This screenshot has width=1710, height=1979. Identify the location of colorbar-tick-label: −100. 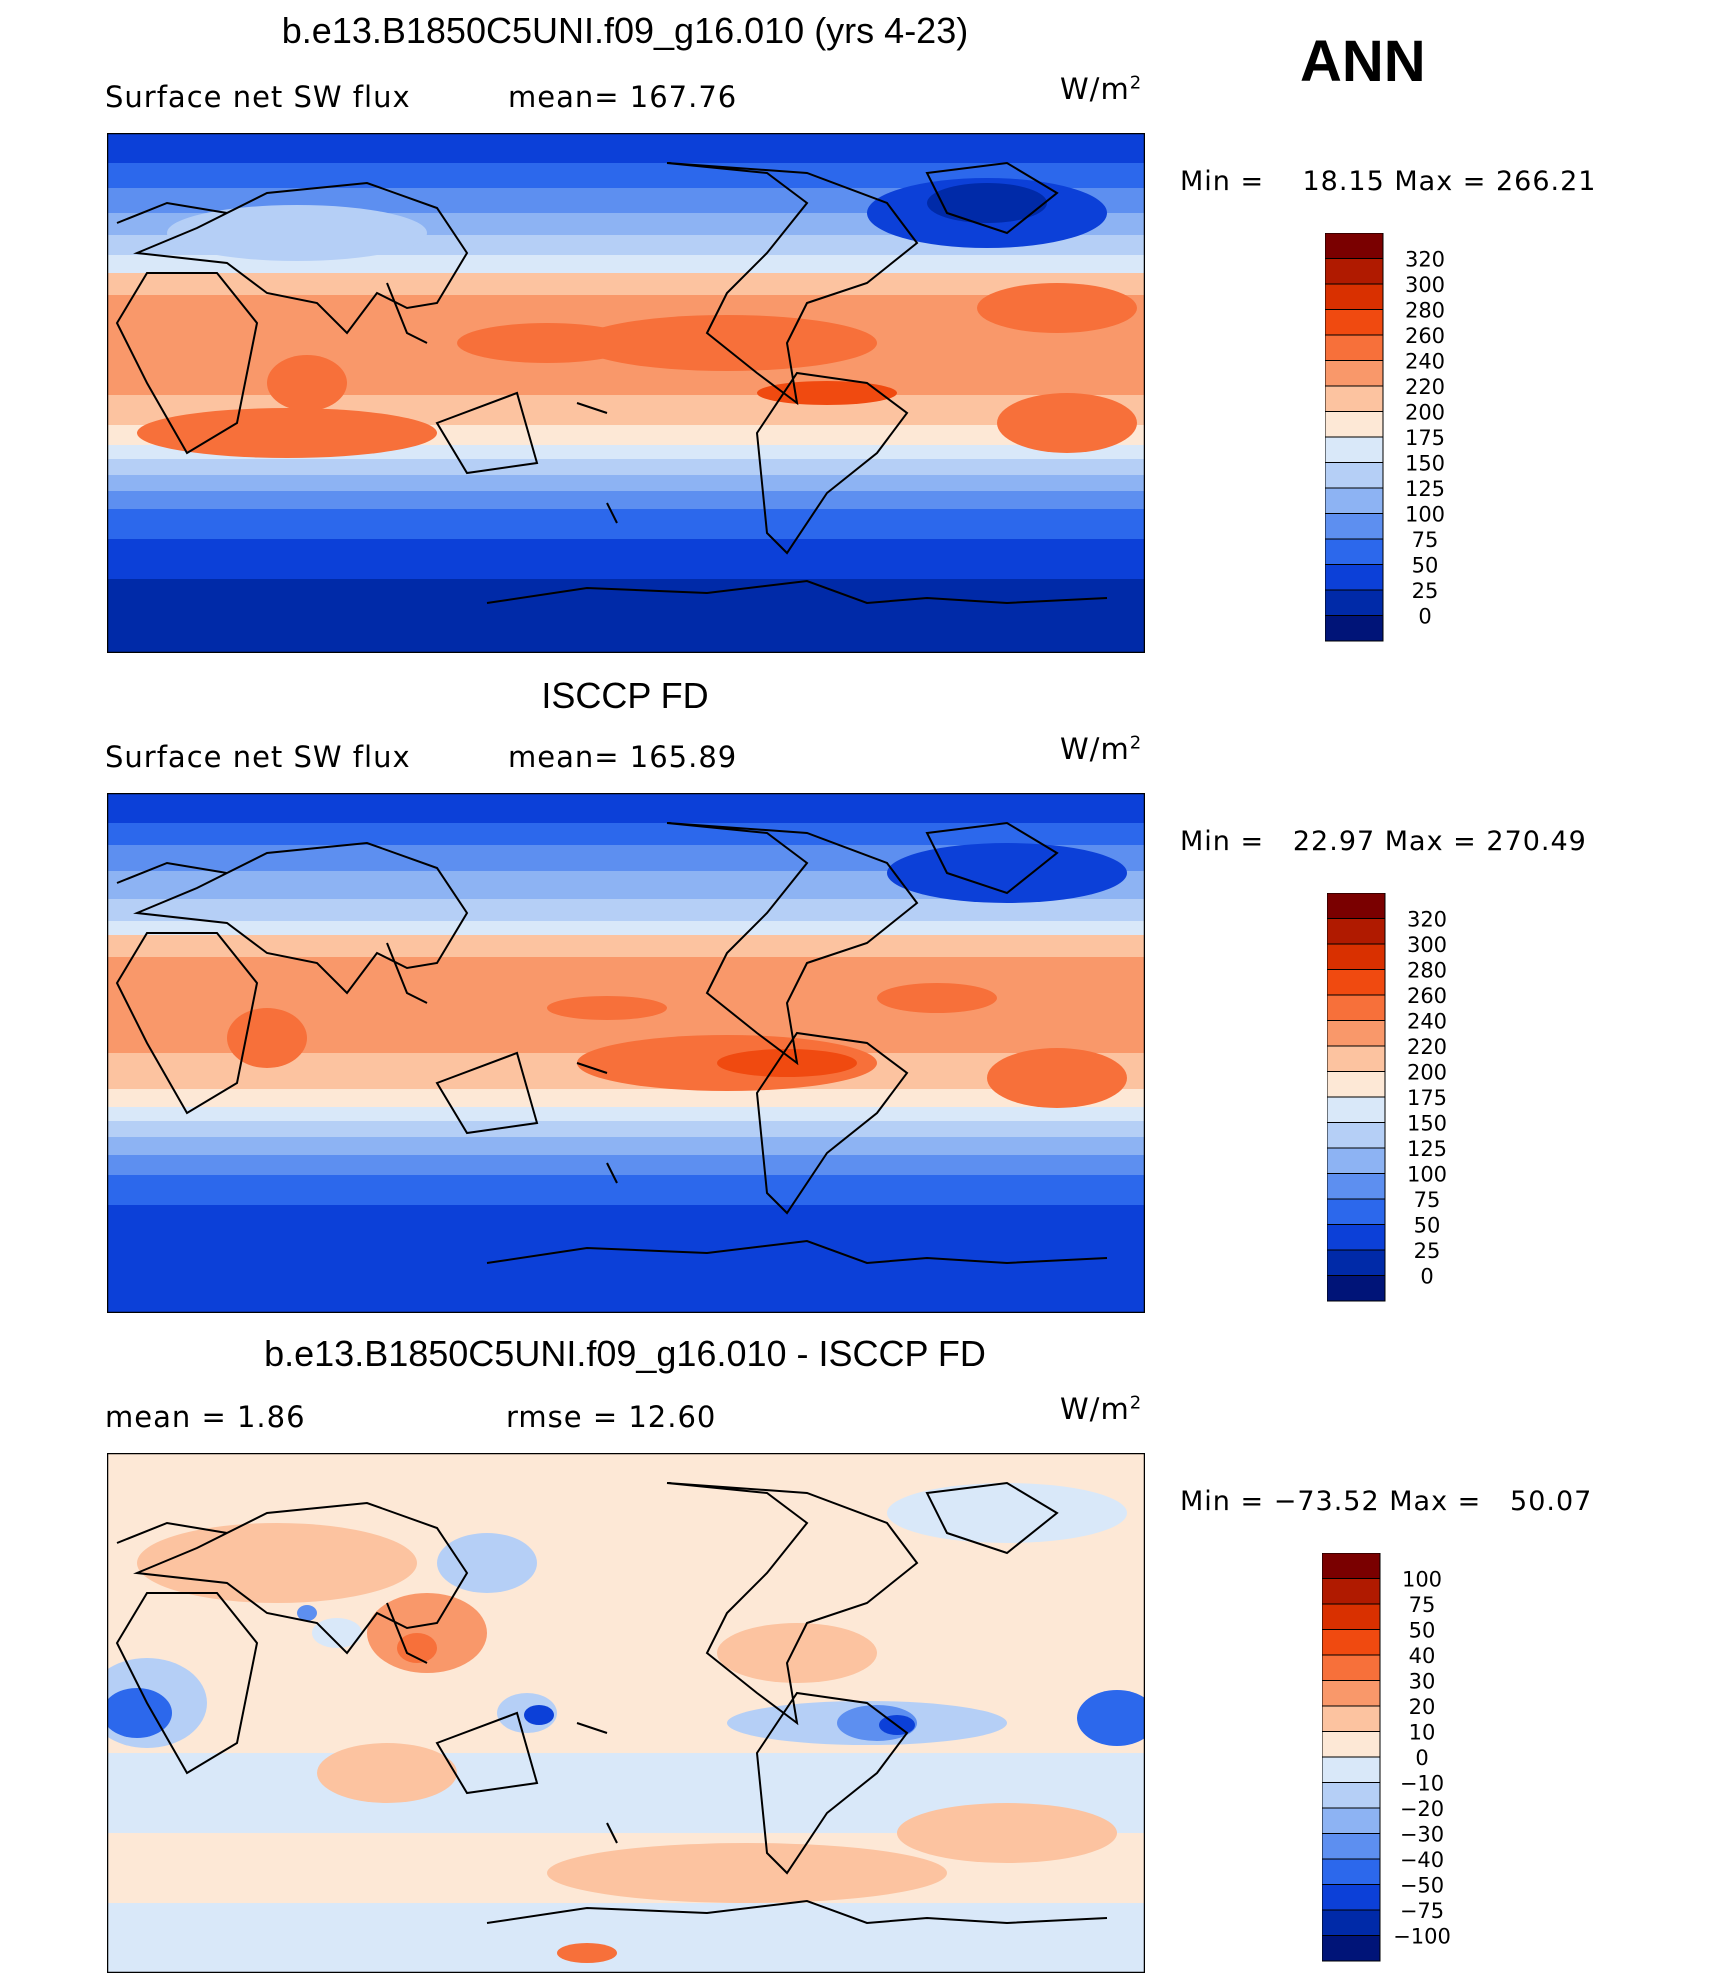
(1422, 1937).